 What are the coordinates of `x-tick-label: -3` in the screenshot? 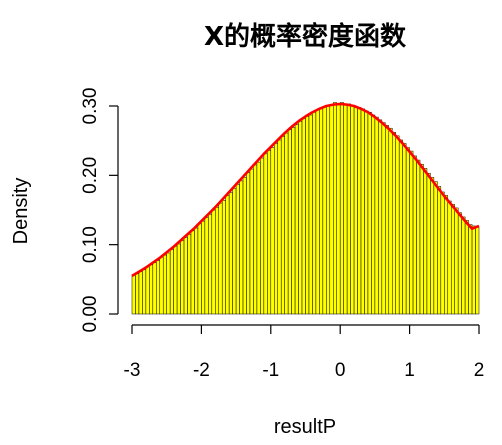 It's located at (132, 370).